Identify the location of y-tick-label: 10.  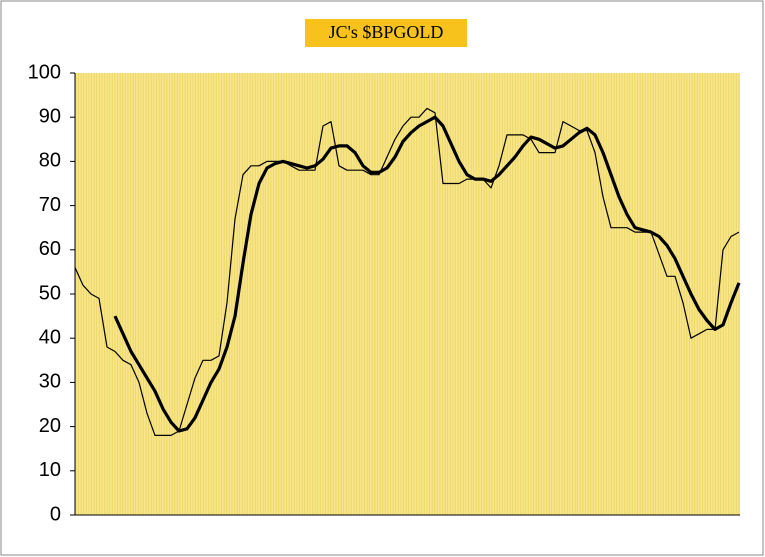
(50, 470).